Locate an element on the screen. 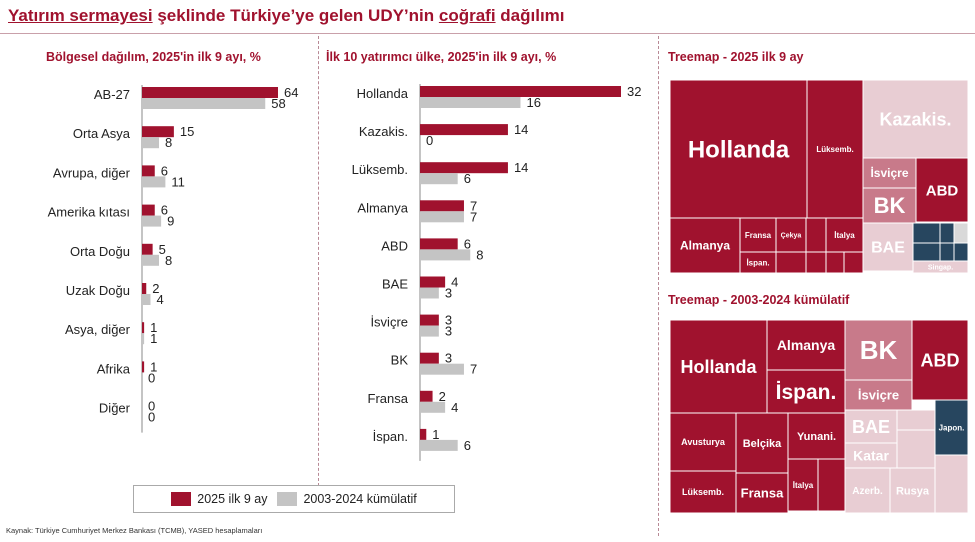  treemap2-title: Treemap - 2003-2024 kümülatif is located at coordinates (759, 300).